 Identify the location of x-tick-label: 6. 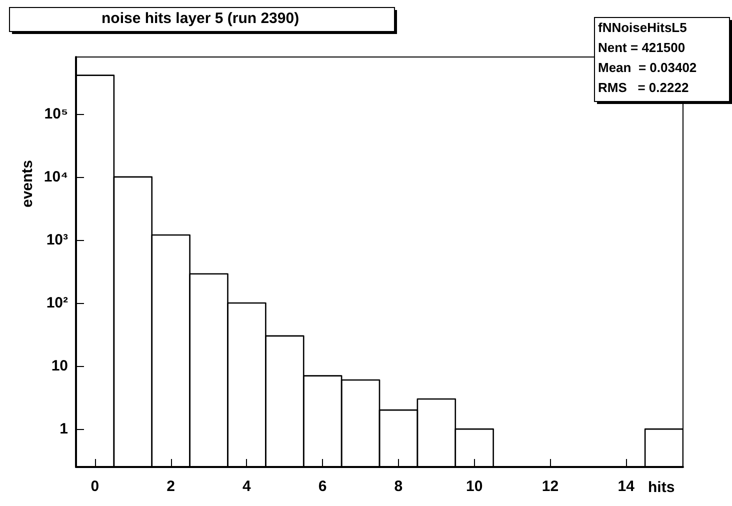
(322, 486).